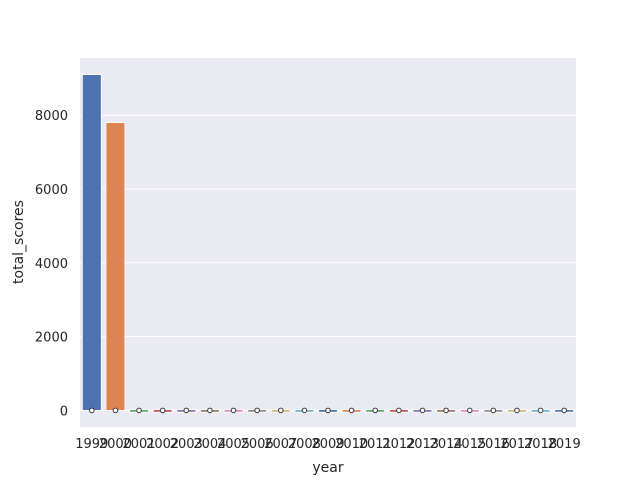  What do you see at coordinates (92, 410) in the screenshot?
I see `bar-marker-1999` at bounding box center [92, 410].